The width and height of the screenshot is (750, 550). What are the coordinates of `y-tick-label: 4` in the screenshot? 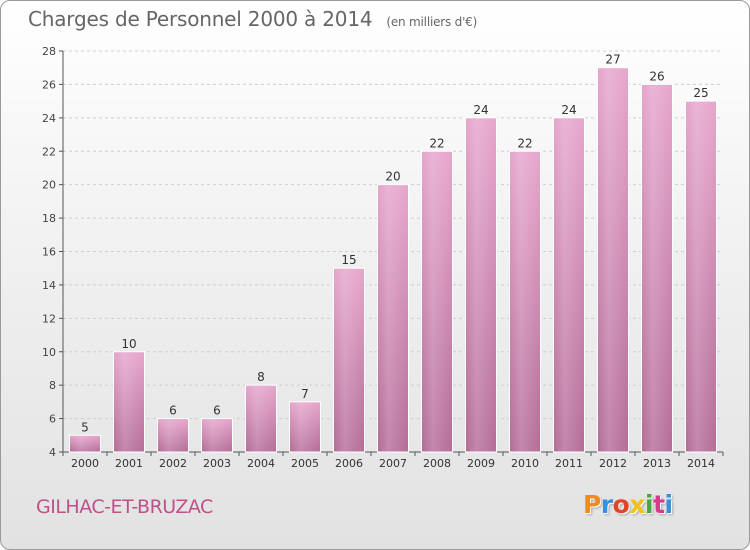 It's located at (52, 452).